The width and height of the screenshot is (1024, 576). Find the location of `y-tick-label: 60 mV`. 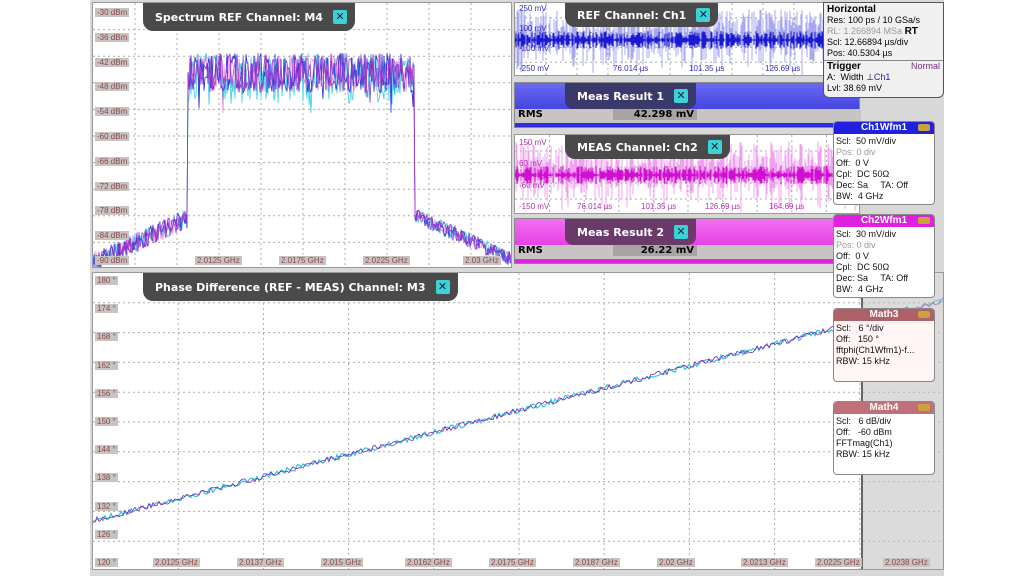

y-tick-label: 60 mV is located at coordinates (531, 164).